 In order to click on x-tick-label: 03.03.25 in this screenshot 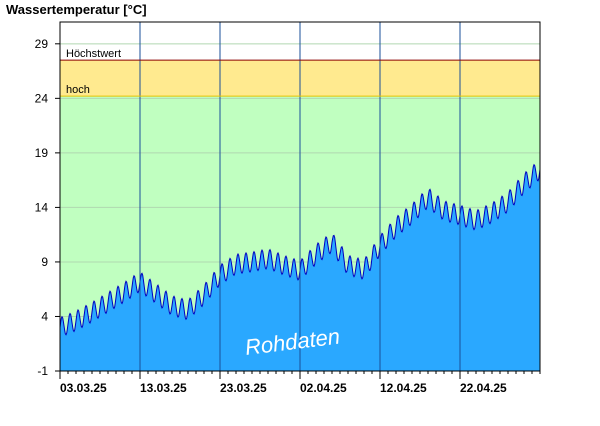, I will do `click(83, 388)`.